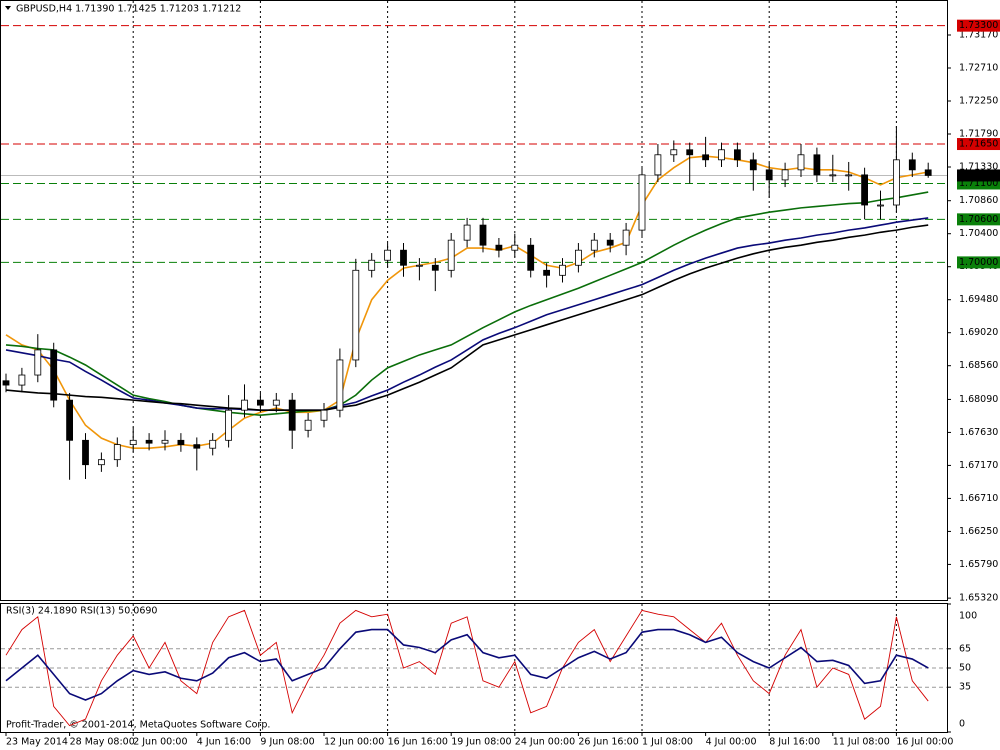 The width and height of the screenshot is (1000, 750). What do you see at coordinates (978, 166) in the screenshot?
I see `y-tick-label: 1.71330` at bounding box center [978, 166].